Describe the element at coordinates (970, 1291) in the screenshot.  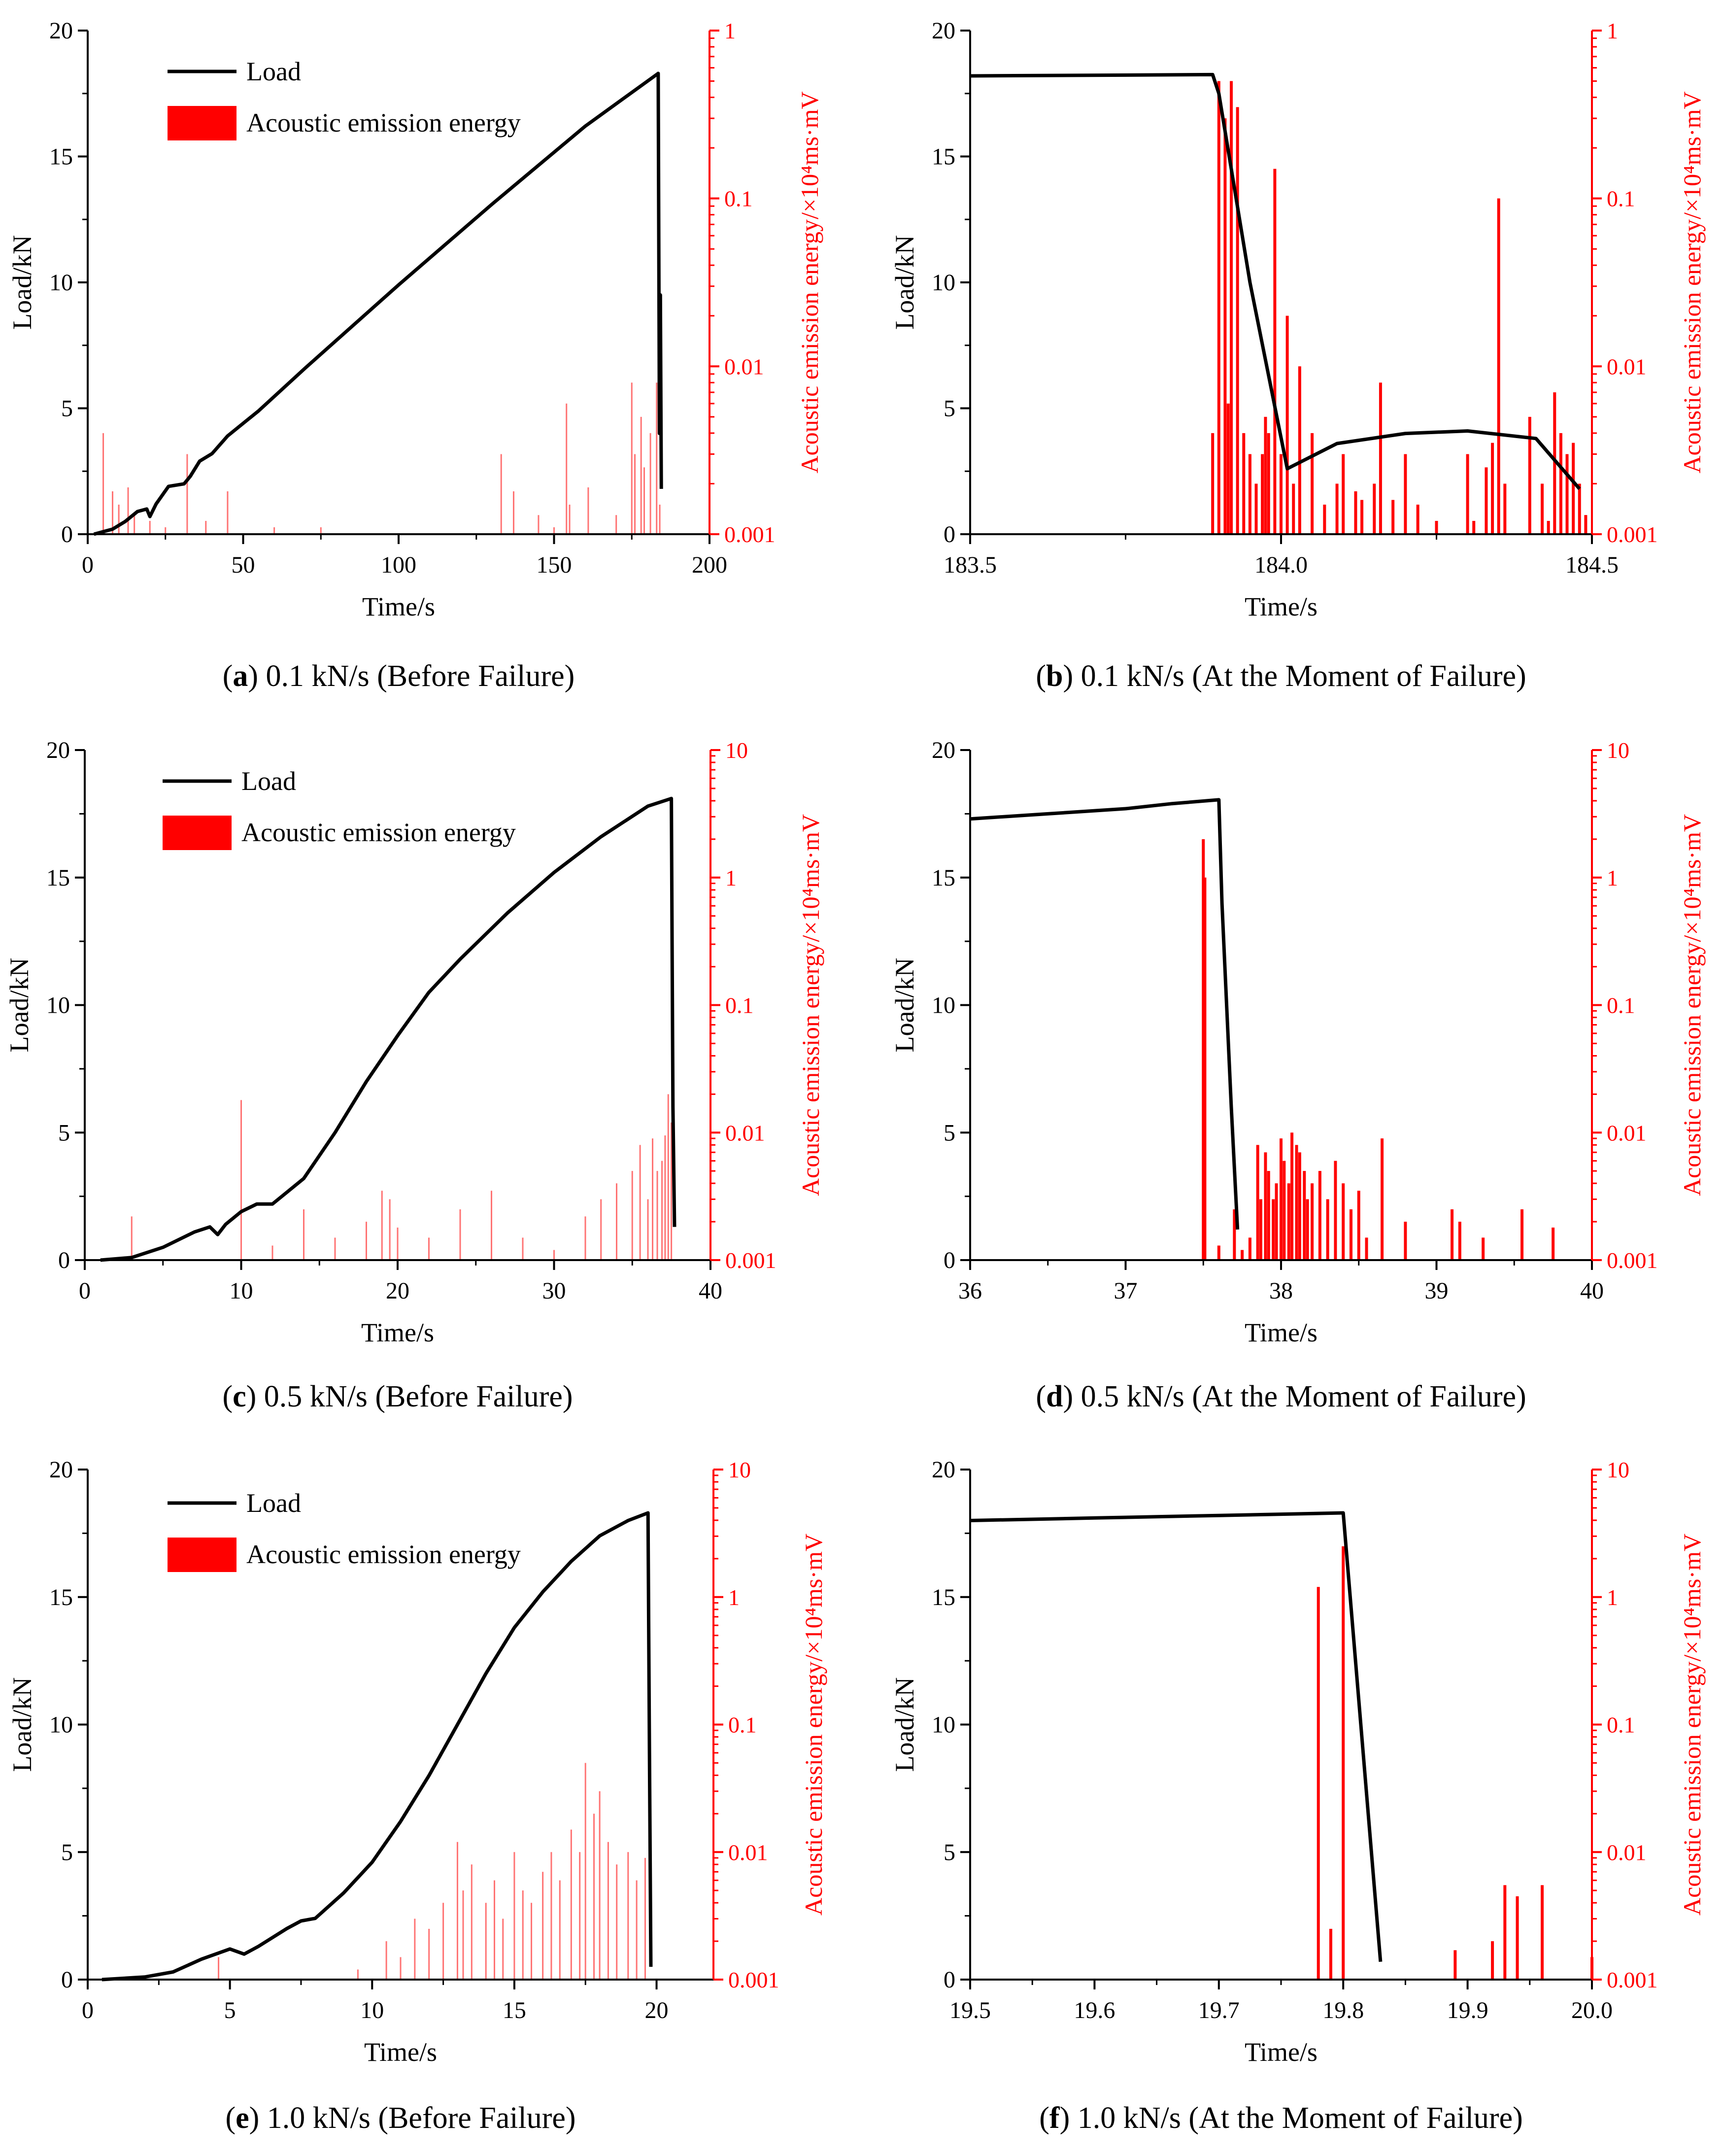
I see `x-tick-label: 36` at that location.